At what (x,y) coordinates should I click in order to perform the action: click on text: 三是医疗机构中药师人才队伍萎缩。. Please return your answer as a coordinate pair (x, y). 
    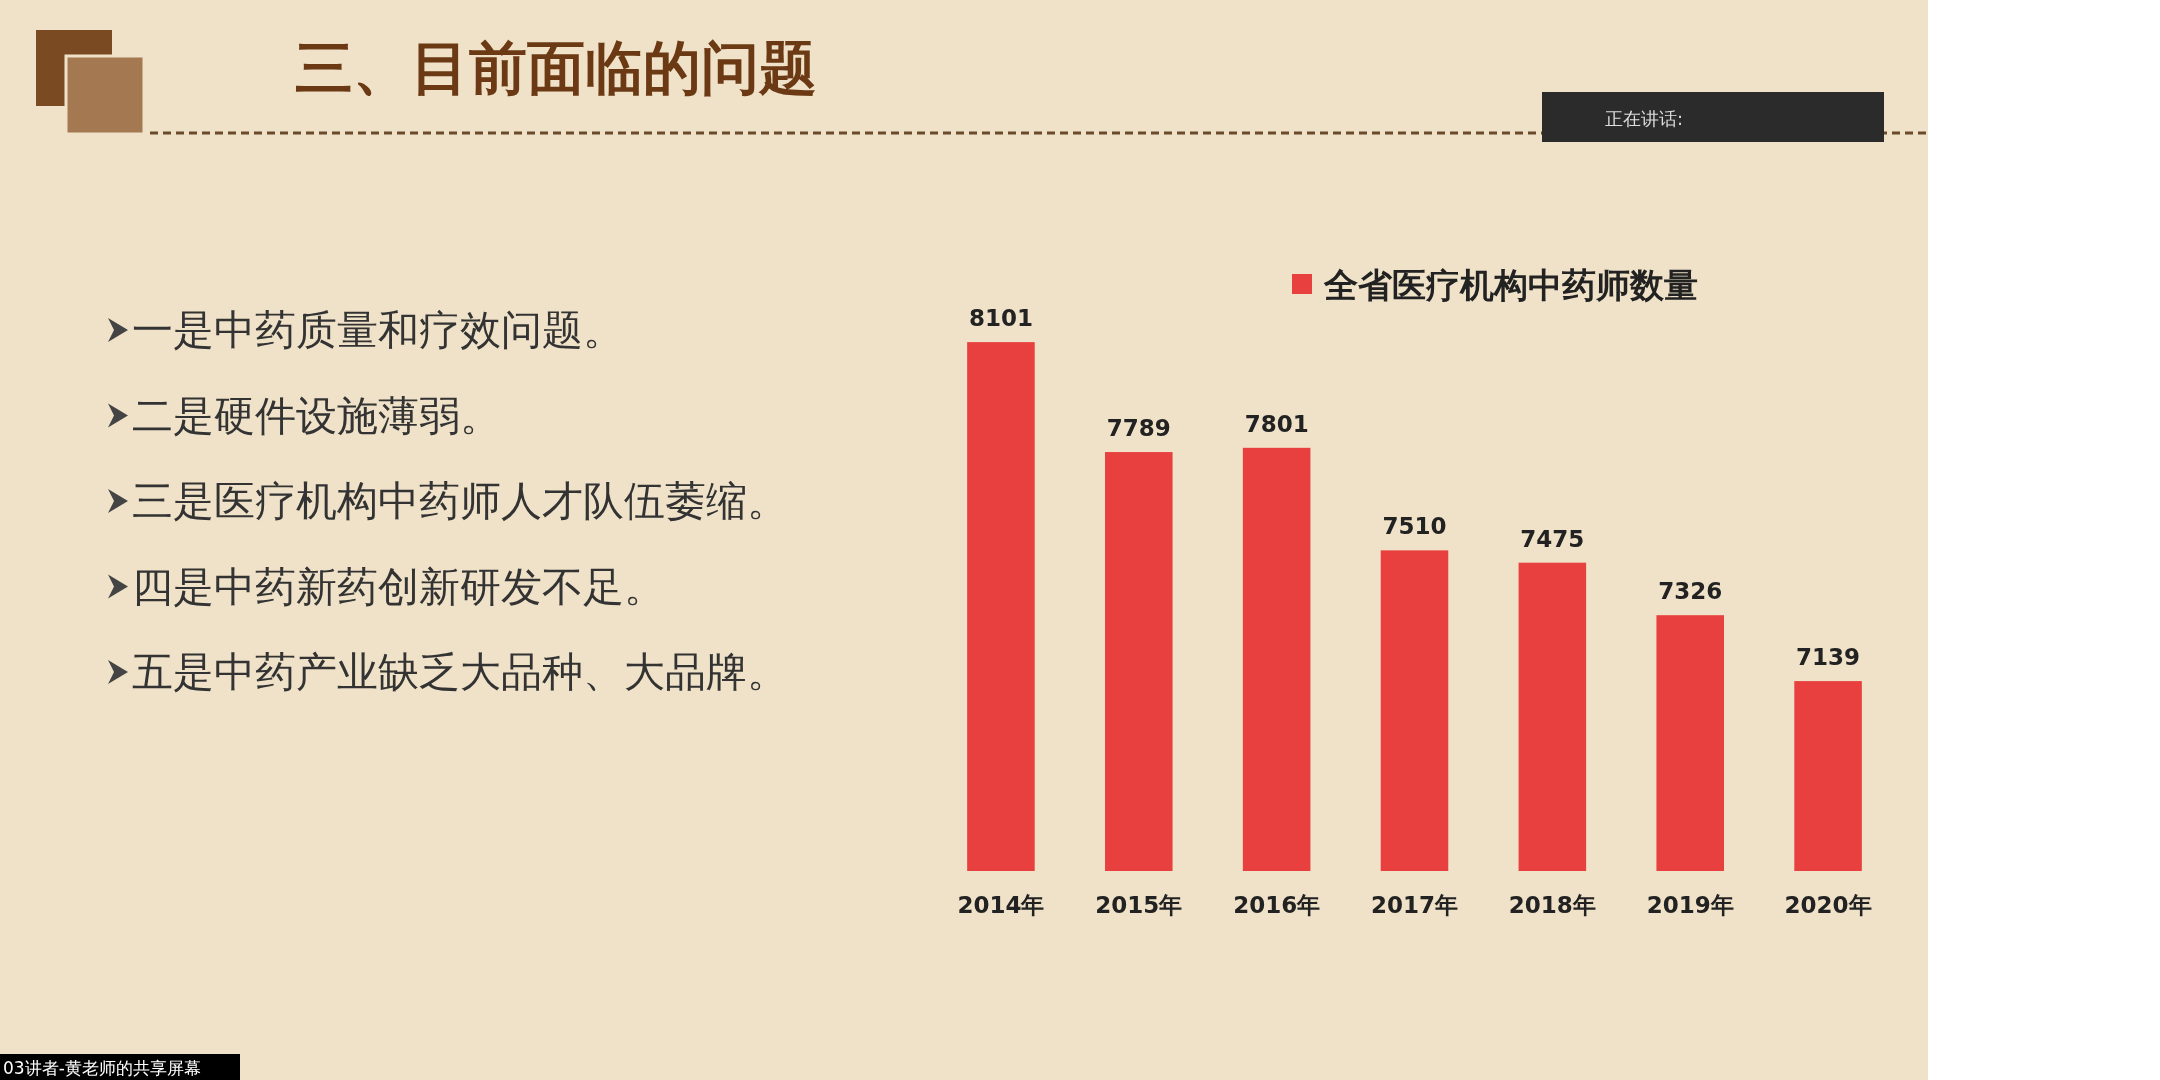
    Looking at the image, I should click on (460, 501).